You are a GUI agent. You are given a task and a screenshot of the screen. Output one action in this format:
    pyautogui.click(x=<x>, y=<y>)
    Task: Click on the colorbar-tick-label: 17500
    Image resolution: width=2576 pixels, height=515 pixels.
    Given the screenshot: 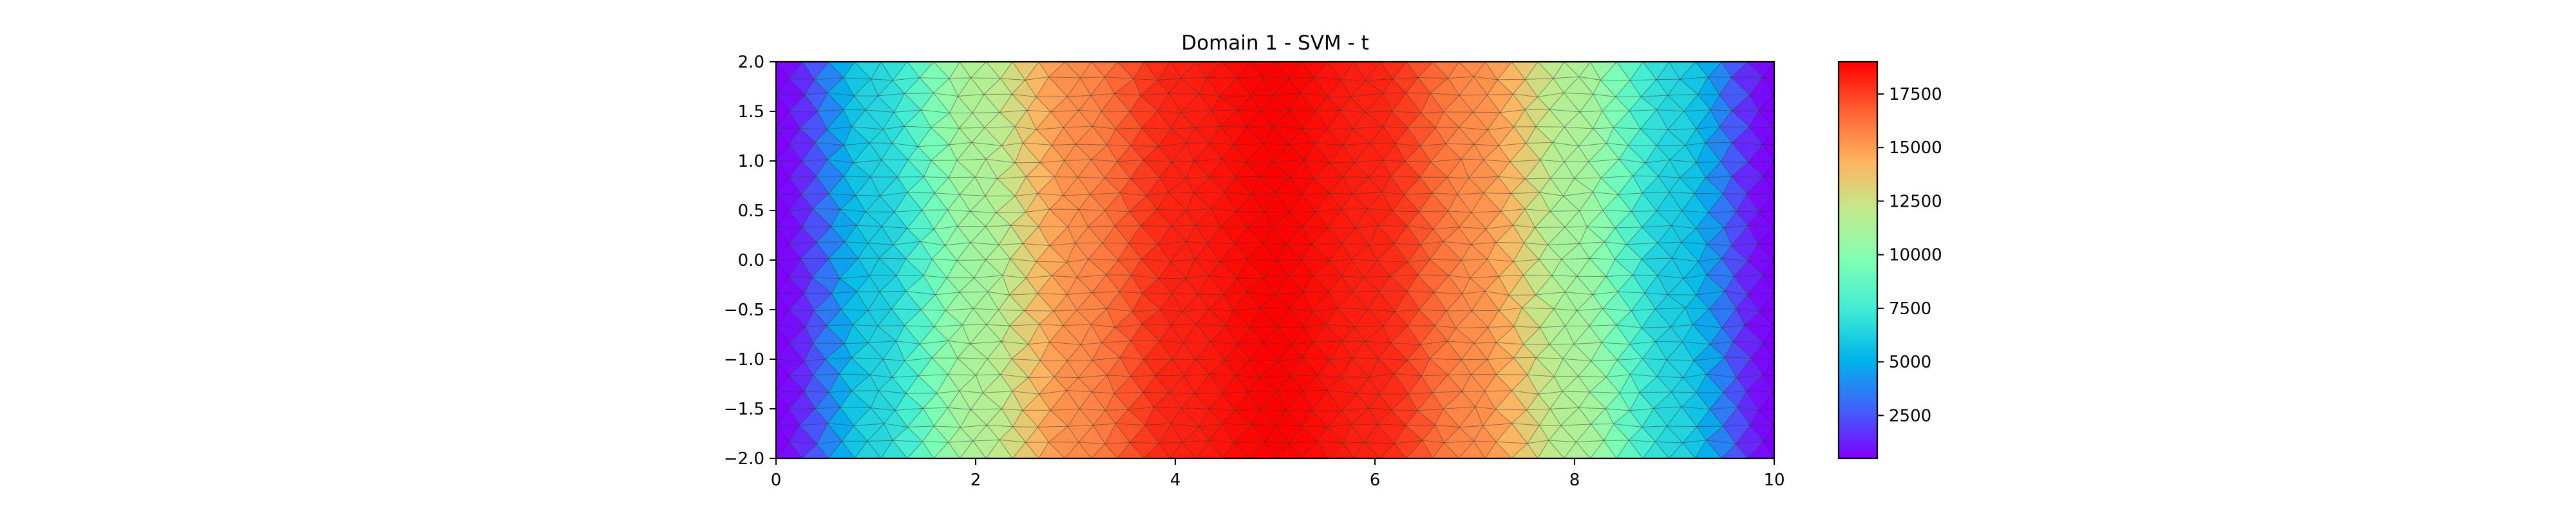 What is the action you would take?
    pyautogui.click(x=1915, y=94)
    